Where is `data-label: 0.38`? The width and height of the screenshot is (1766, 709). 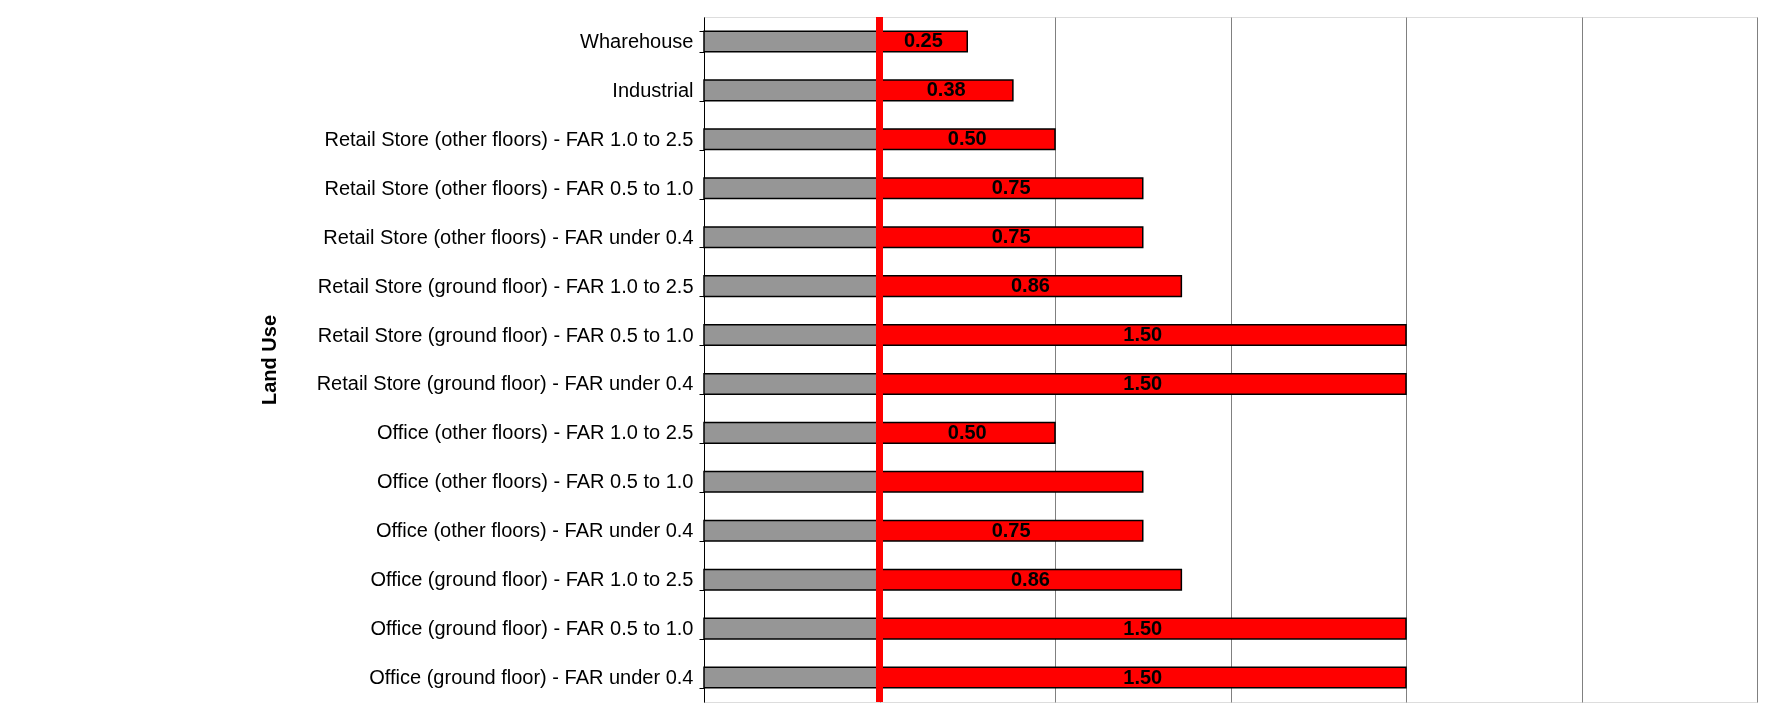
data-label: 0.38 is located at coordinates (946, 89).